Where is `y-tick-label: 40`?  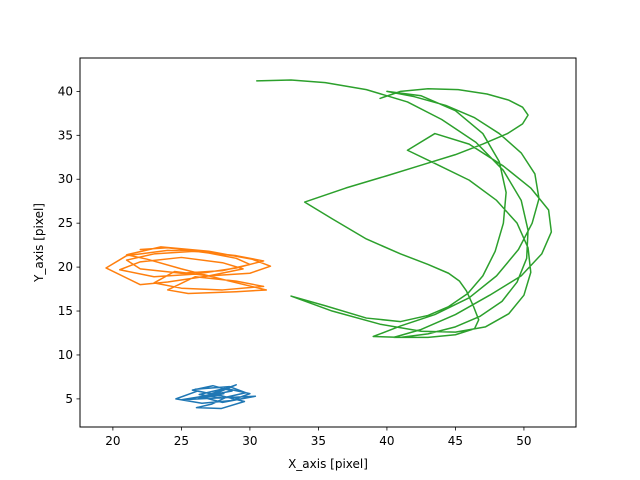
y-tick-label: 40 is located at coordinates (65, 91).